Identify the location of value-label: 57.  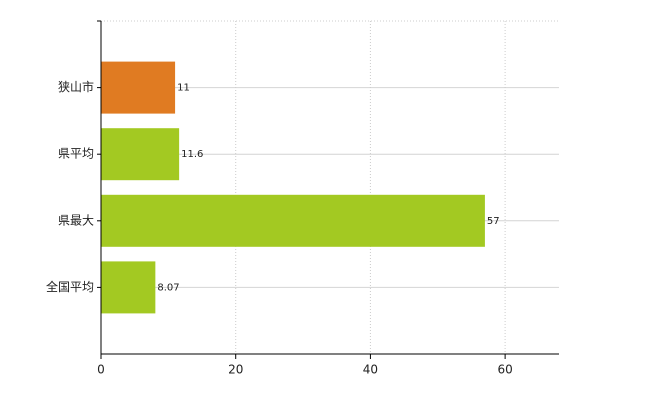
(493, 221).